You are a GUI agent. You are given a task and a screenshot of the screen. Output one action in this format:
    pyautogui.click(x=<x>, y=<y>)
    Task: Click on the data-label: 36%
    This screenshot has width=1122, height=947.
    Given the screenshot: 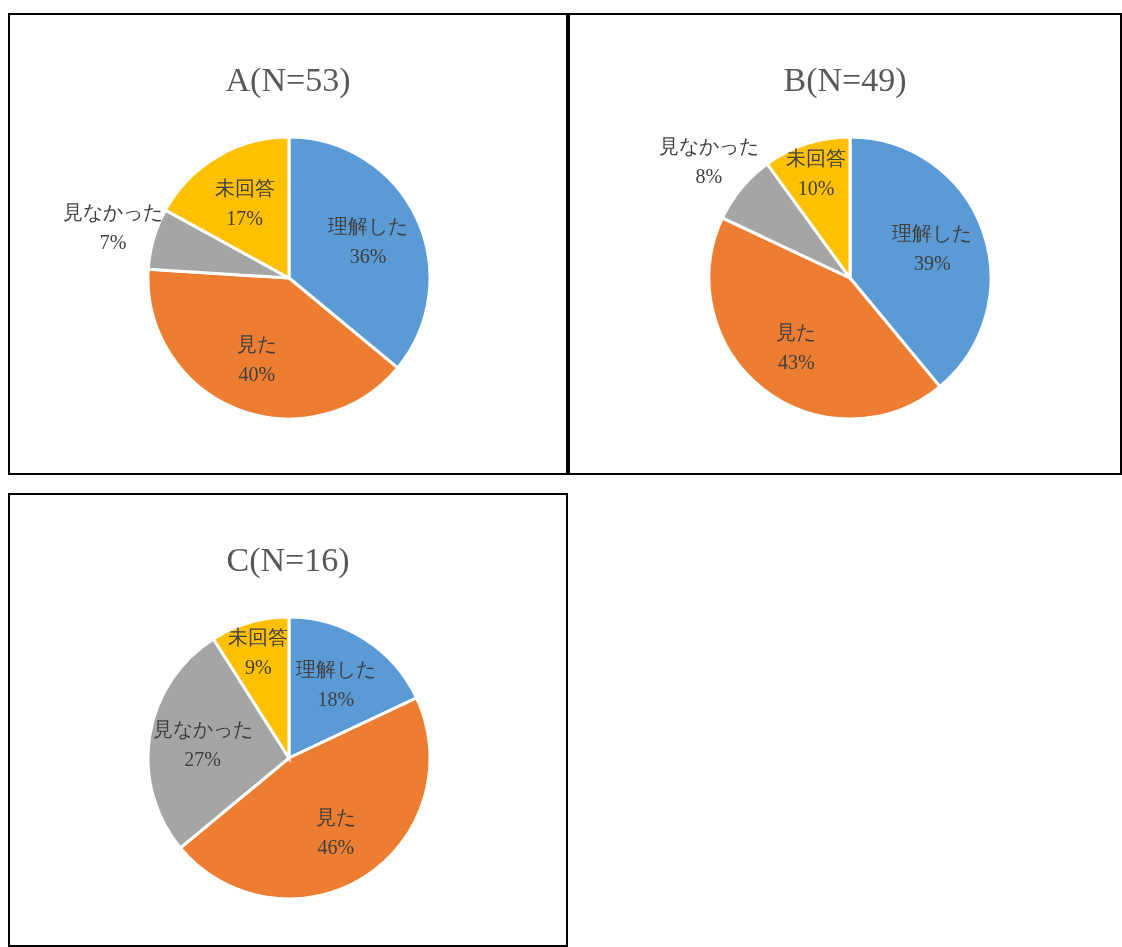 What is the action you would take?
    pyautogui.click(x=368, y=255)
    